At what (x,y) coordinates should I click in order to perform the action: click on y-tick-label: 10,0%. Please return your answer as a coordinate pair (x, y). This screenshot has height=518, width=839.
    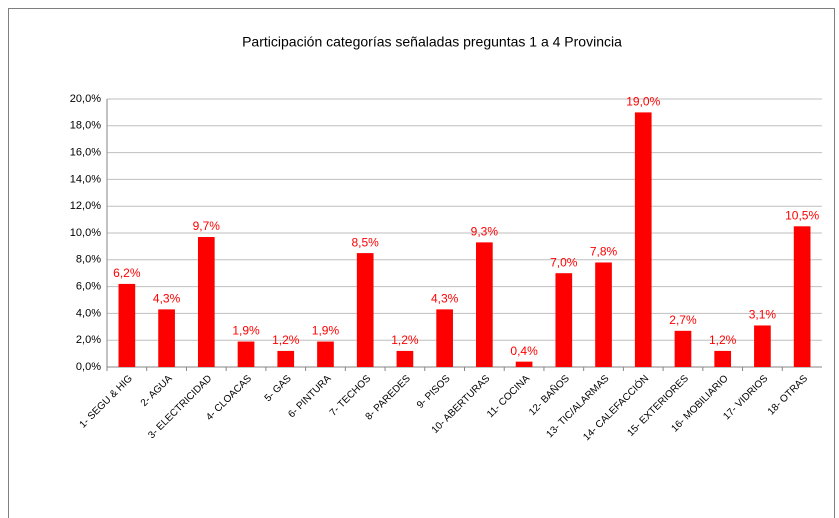
    Looking at the image, I should click on (85, 233).